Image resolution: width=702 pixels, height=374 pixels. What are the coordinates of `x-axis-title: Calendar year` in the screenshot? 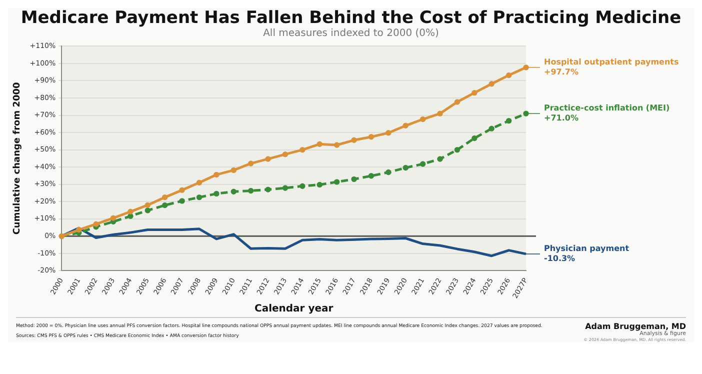 It's located at (294, 309).